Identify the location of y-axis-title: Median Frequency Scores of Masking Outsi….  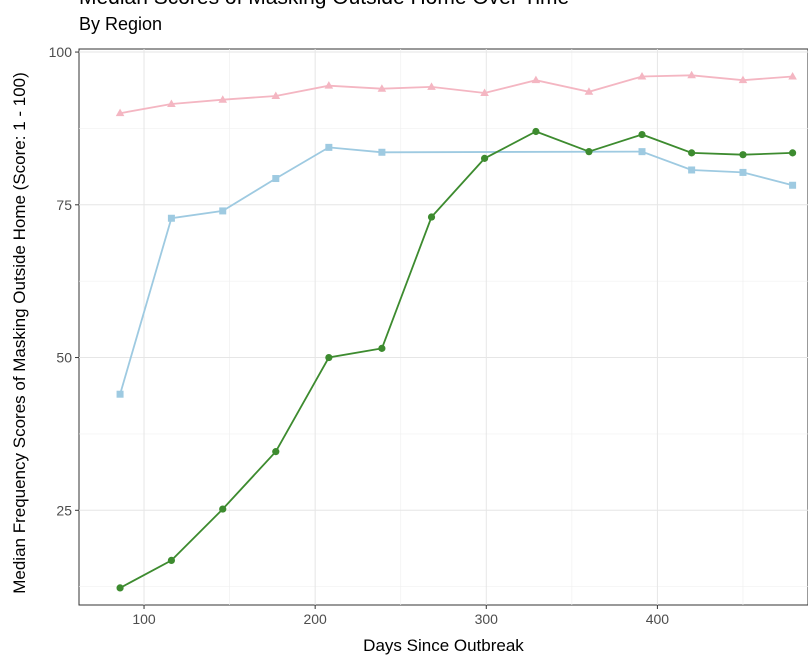
(19, 333).